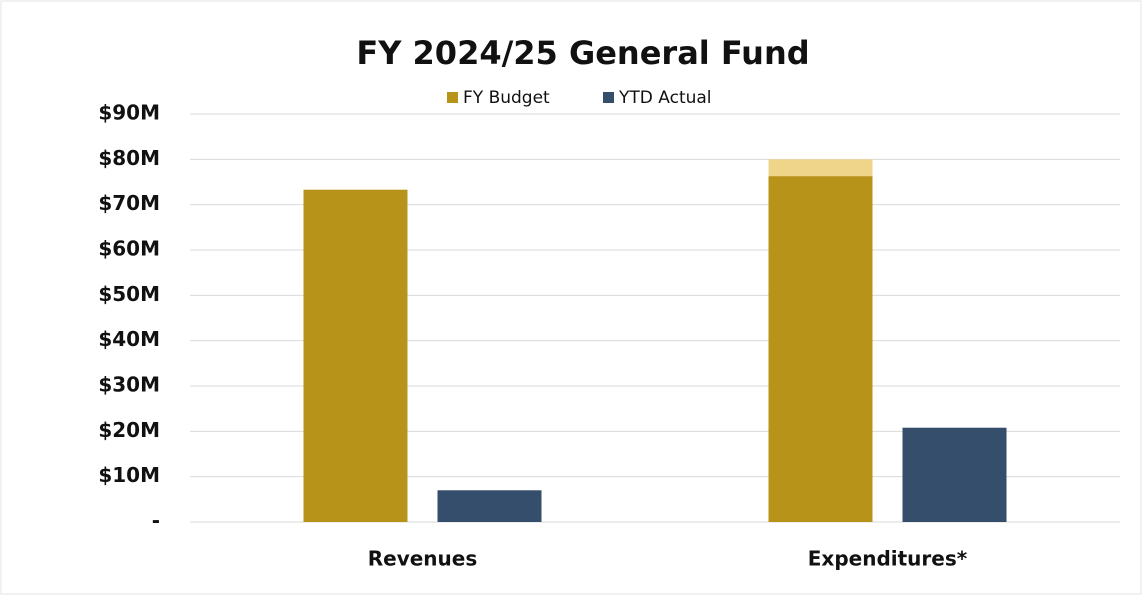 Image resolution: width=1142 pixels, height=595 pixels. Describe the element at coordinates (129, 430) in the screenshot. I see `y-tick-label: $20M` at that location.